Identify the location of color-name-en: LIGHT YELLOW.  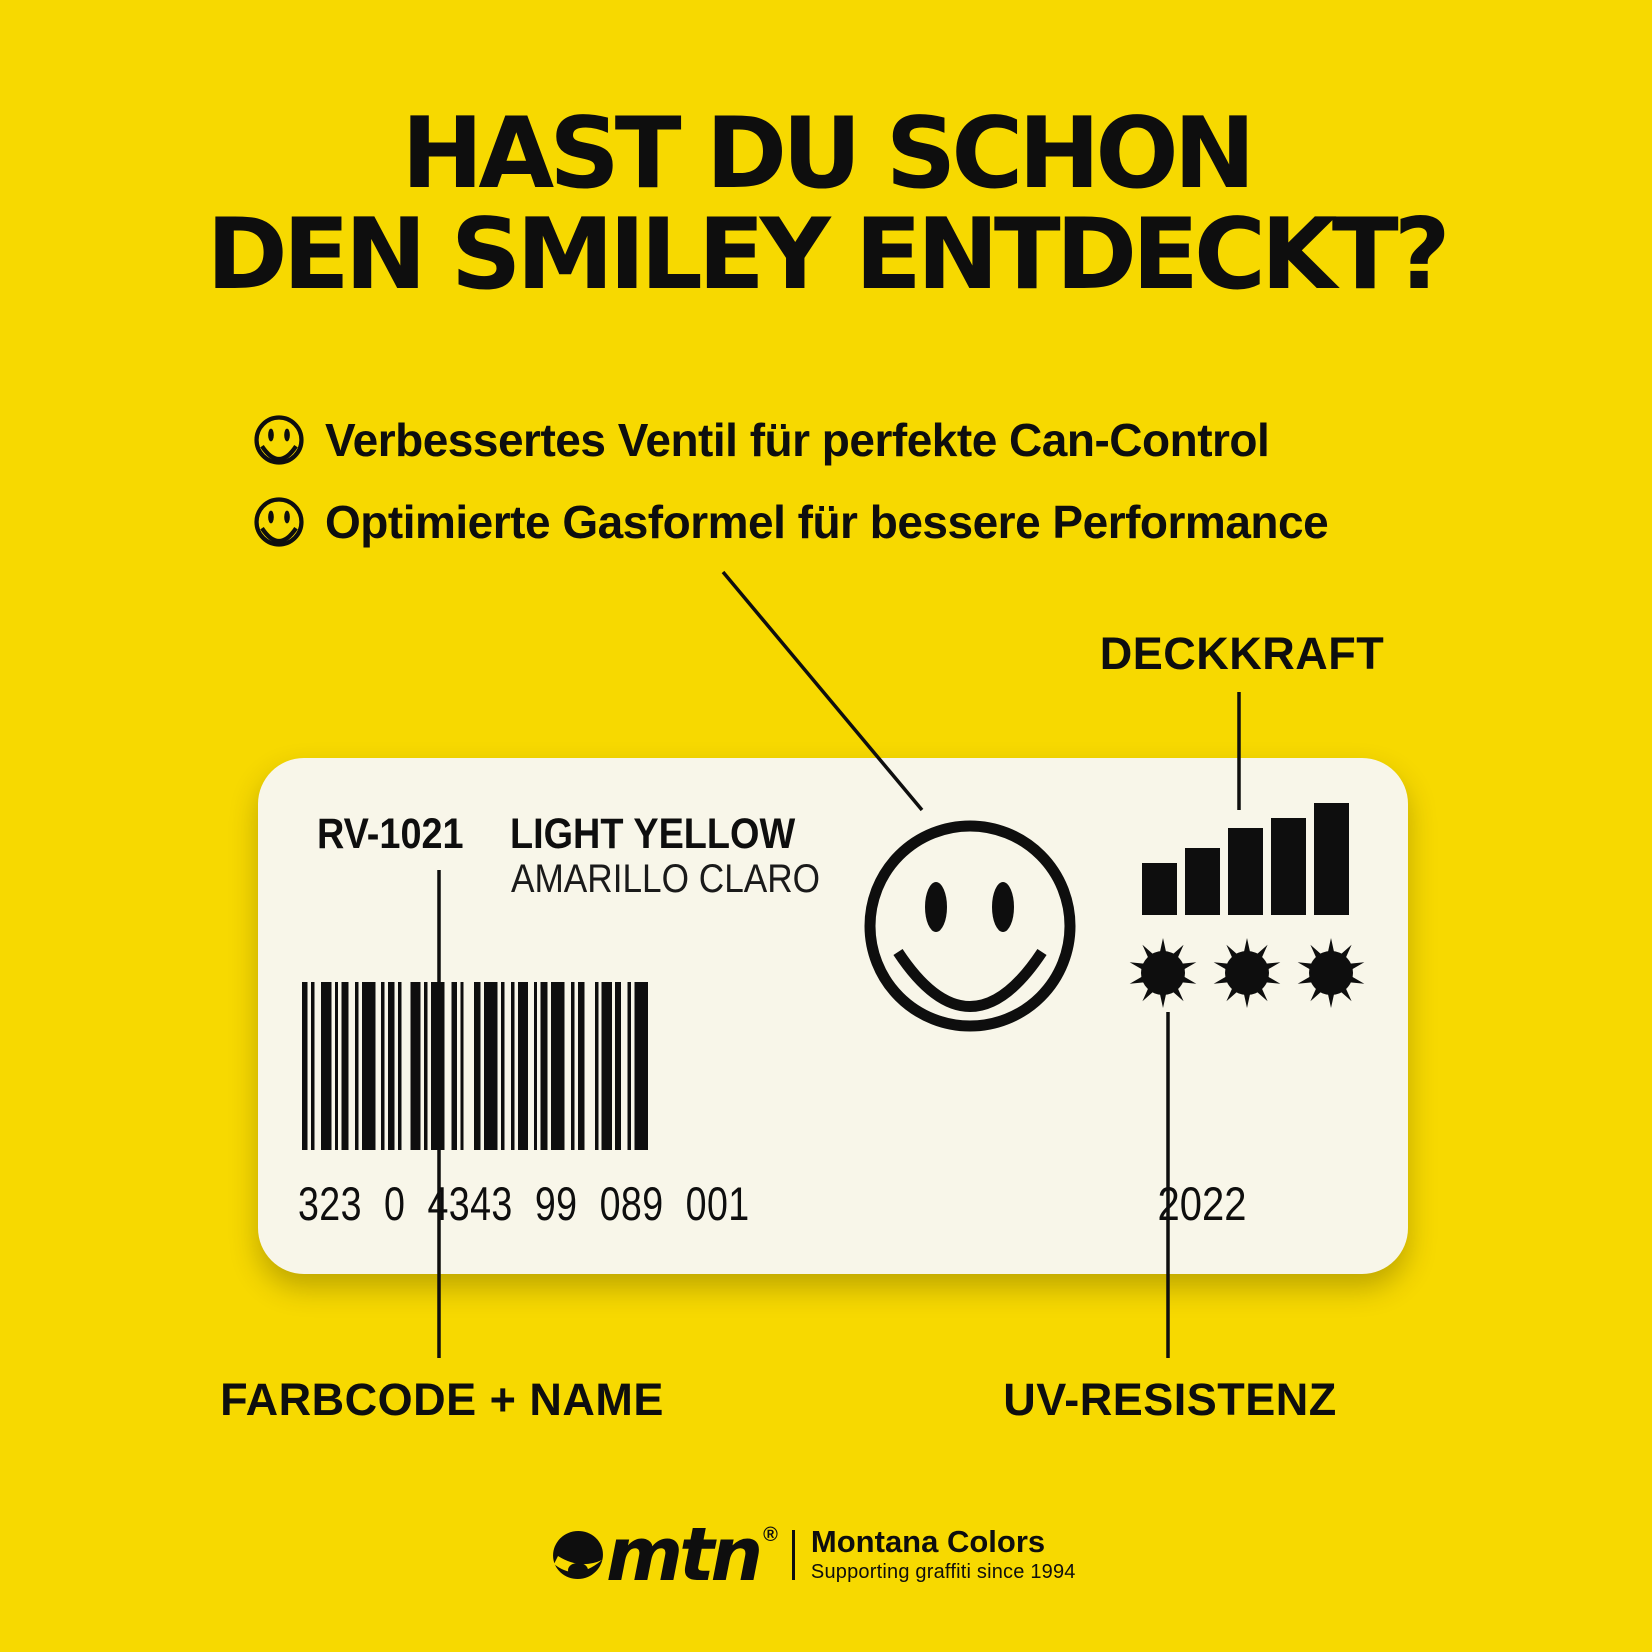
(653, 834).